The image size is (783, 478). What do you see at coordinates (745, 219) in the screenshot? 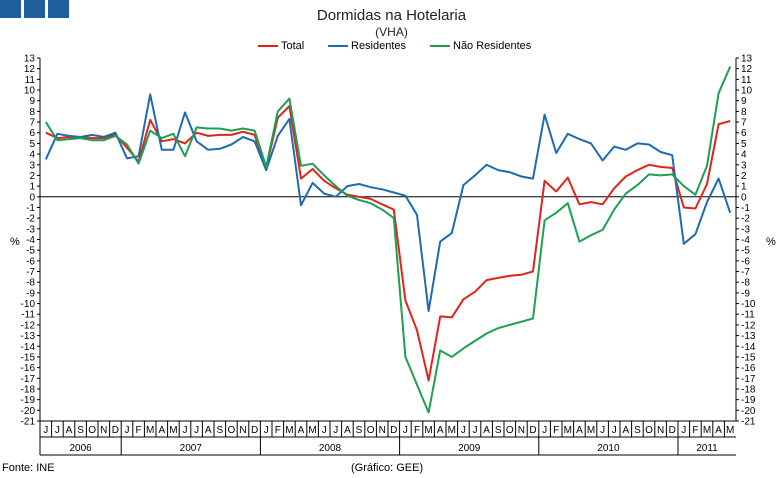
I see `y-tick-label-right: -2` at bounding box center [745, 219].